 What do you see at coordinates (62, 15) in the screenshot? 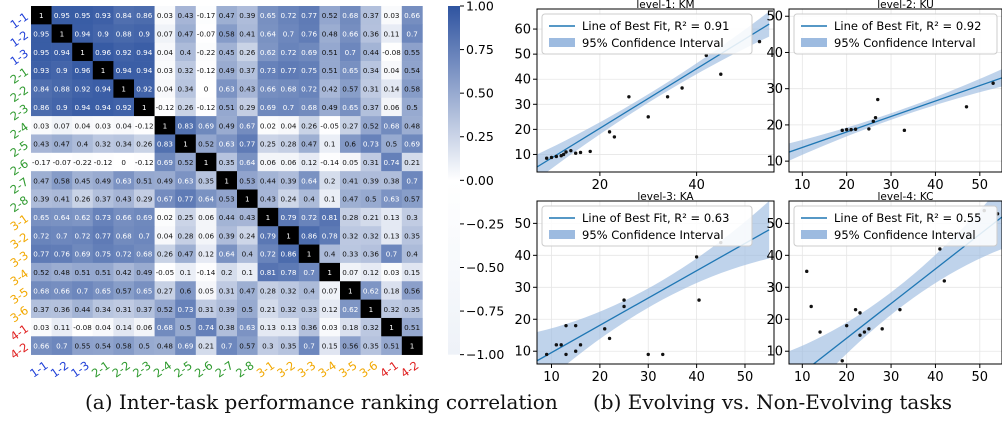
I see `heatmap-value: 0.95` at bounding box center [62, 15].